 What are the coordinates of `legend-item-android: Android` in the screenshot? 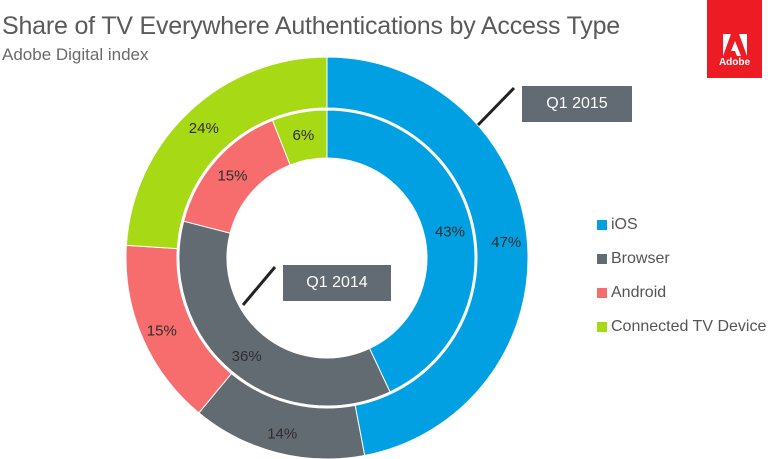 It's located at (631, 293).